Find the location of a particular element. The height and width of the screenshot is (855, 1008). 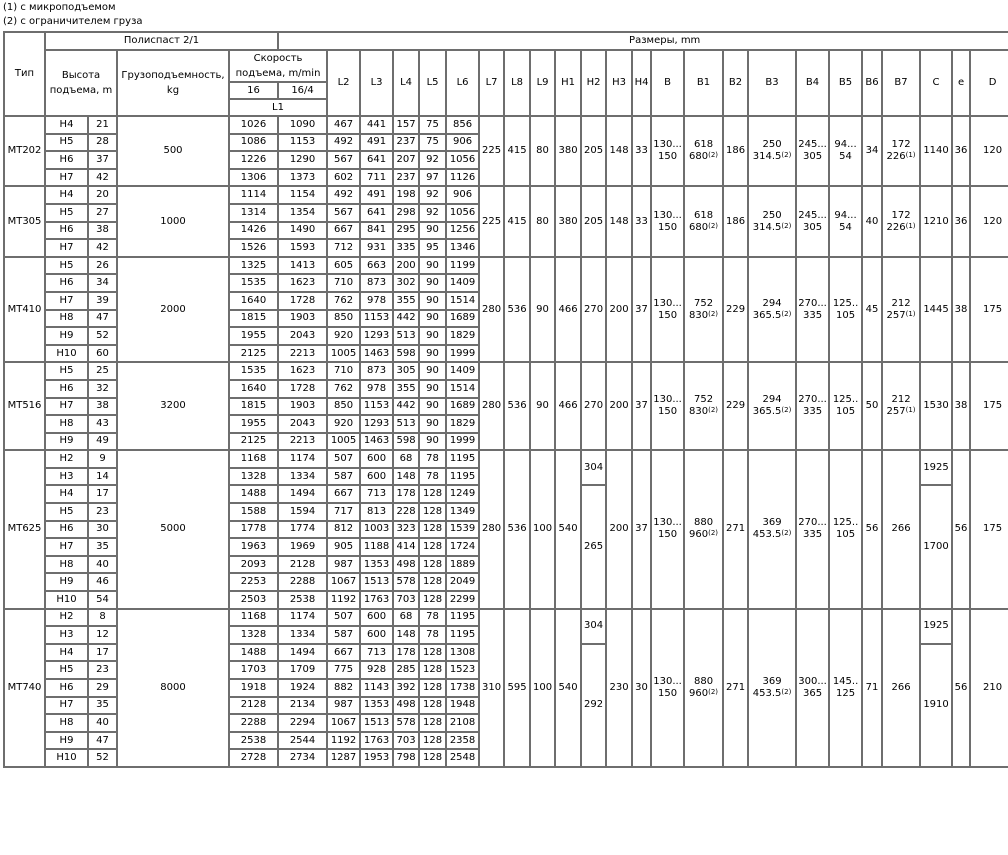

dim-b3: 250 314.5(2) is located at coordinates (772, 221).